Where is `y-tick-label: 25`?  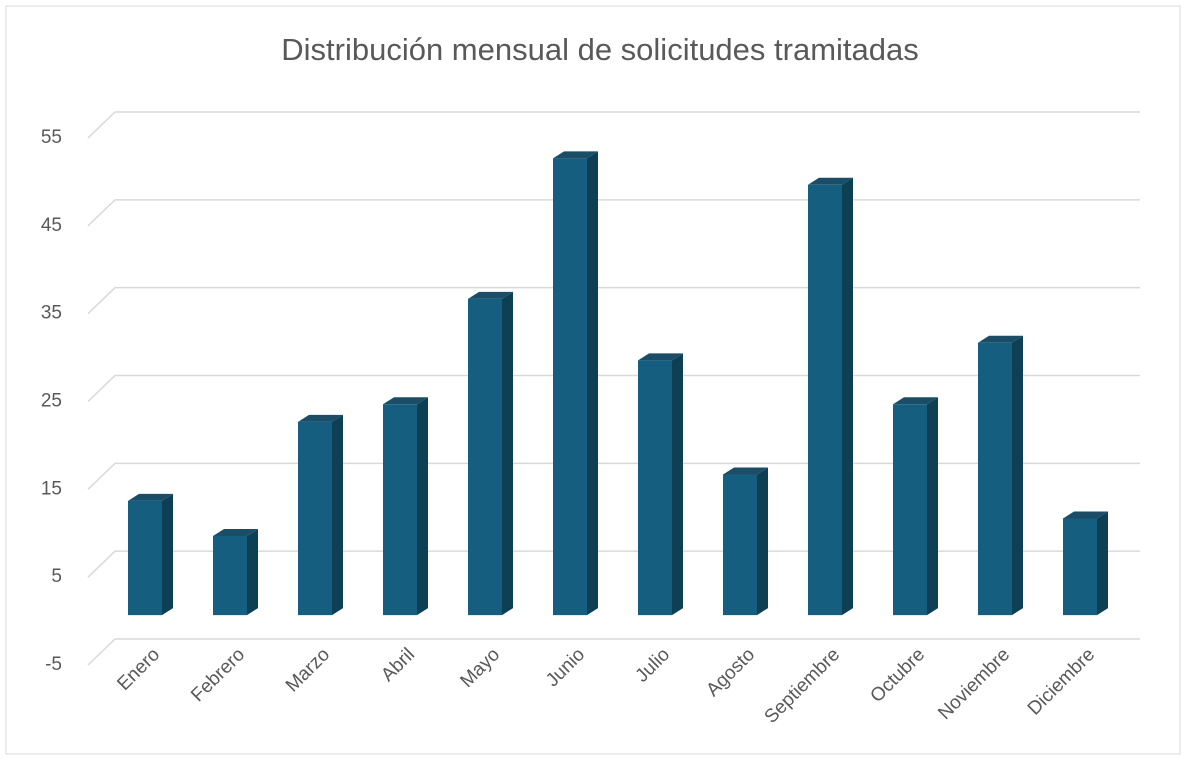 y-tick-label: 25 is located at coordinates (51, 401).